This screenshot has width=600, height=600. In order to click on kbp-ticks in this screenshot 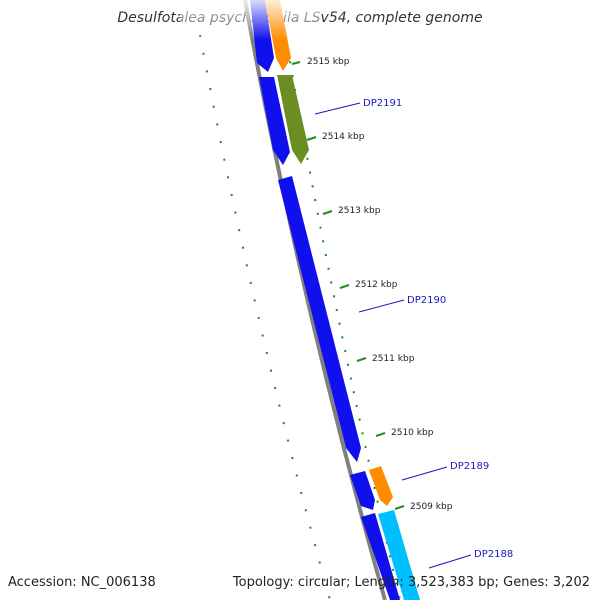, I will do `click(348, 285)`.